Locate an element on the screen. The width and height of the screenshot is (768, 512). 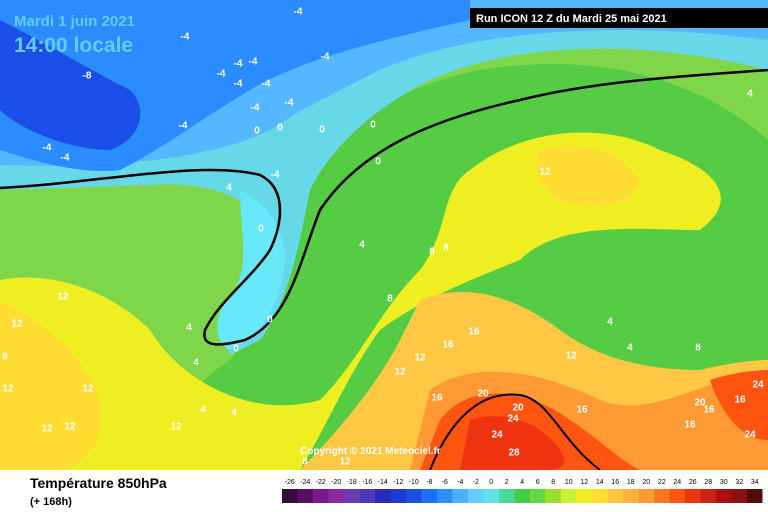
scale-label: -6 is located at coordinates (445, 482).